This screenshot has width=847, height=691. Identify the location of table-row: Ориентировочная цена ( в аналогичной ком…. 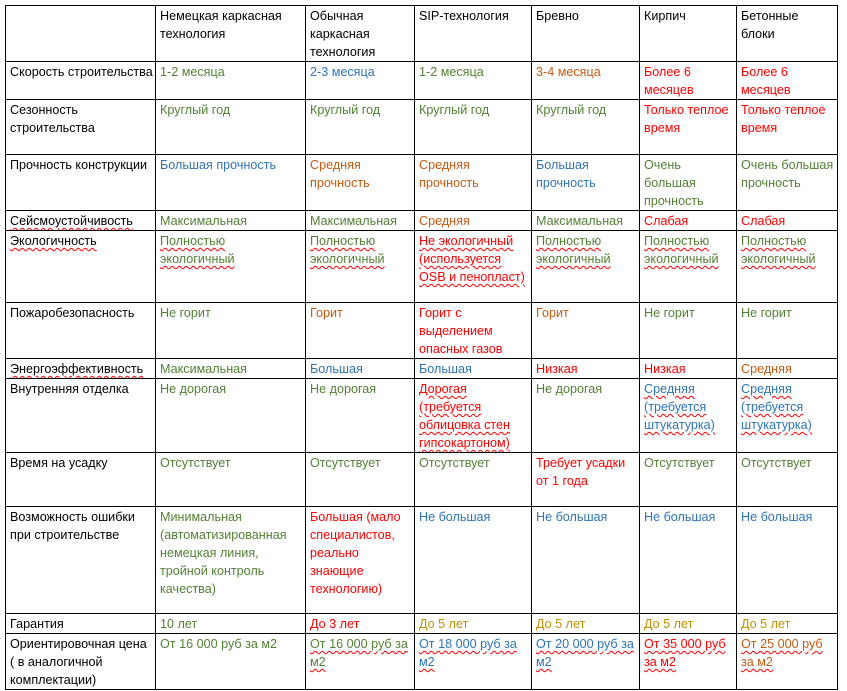
(421, 661).